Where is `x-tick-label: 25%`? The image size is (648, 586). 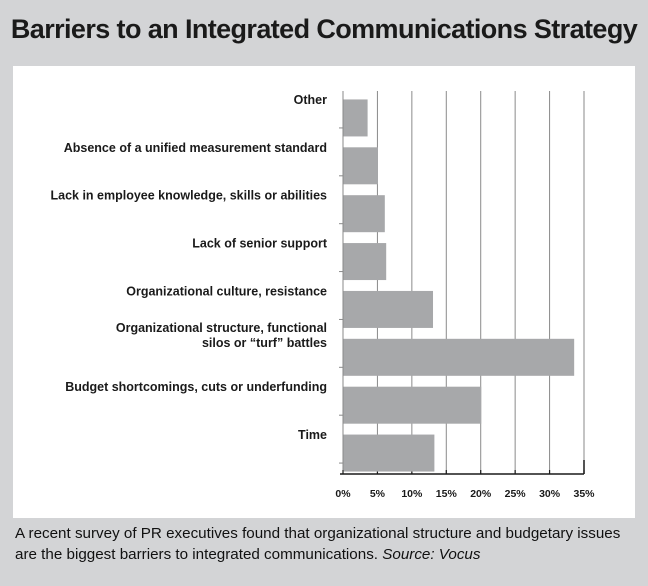
x-tick-label: 25% is located at coordinates (516, 494).